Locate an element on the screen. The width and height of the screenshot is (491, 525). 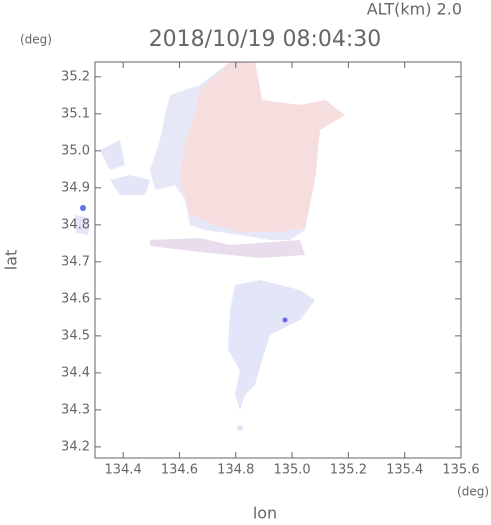
chart-subtitle: ALT(km) 2.0 is located at coordinates (414, 9).